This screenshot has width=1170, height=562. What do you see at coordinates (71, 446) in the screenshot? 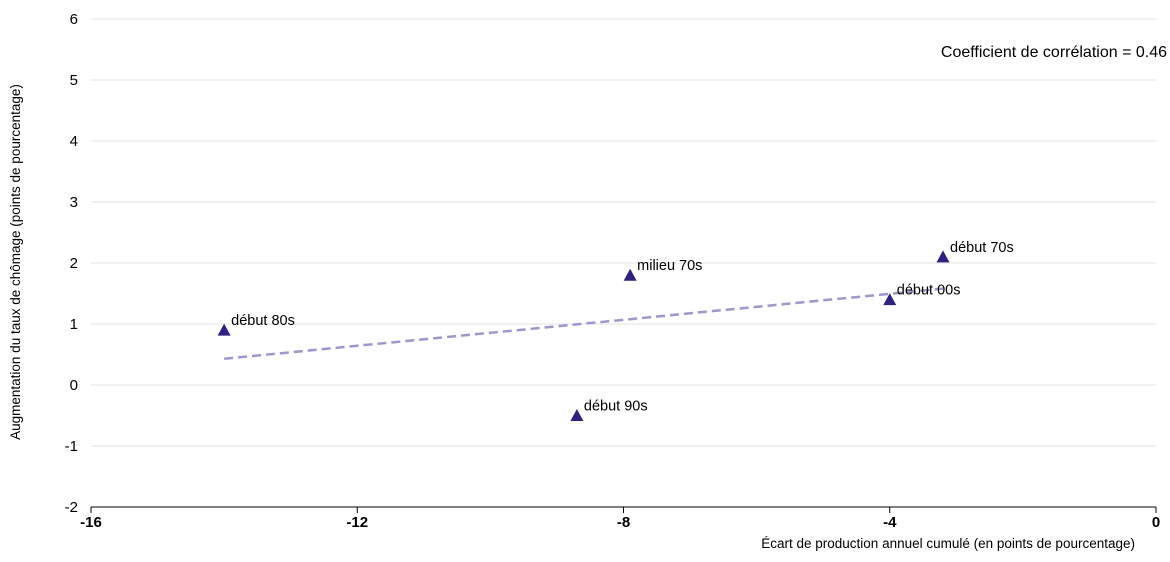
I see `y-tick-label: -1` at bounding box center [71, 446].